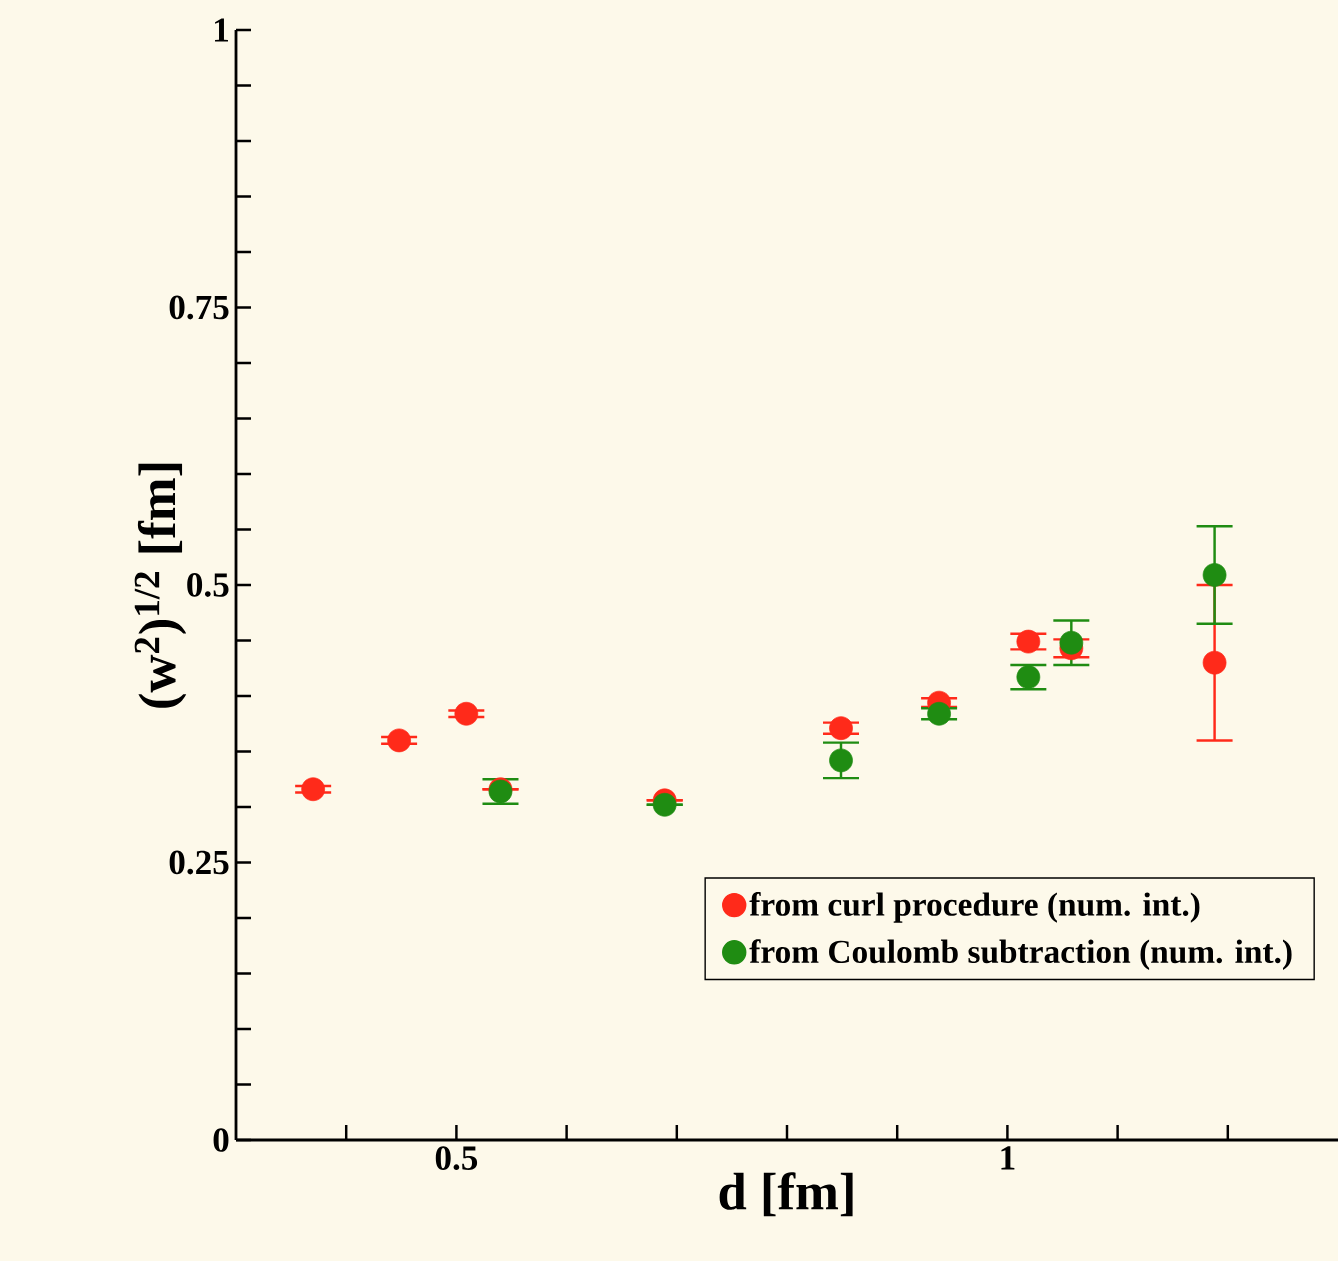 This screenshot has width=1338, height=1261. Describe the element at coordinates (199, 862) in the screenshot. I see `y-tick-label: 0.25` at that location.